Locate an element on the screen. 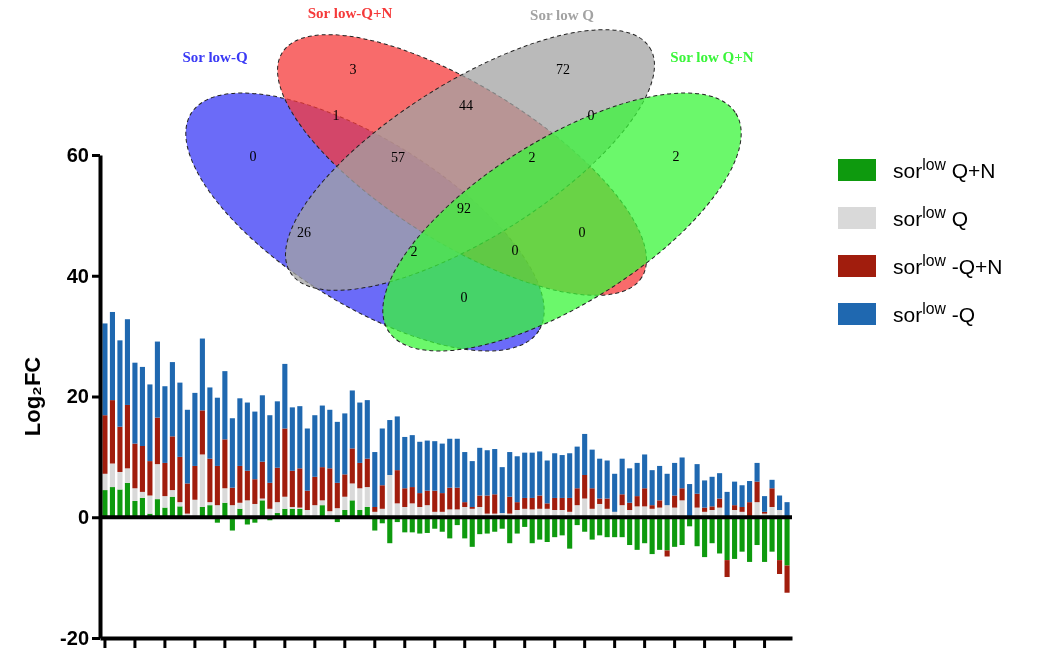 The height and width of the screenshot is (655, 1042). y-axis-title: Log₂FC is located at coordinates (32, 396).